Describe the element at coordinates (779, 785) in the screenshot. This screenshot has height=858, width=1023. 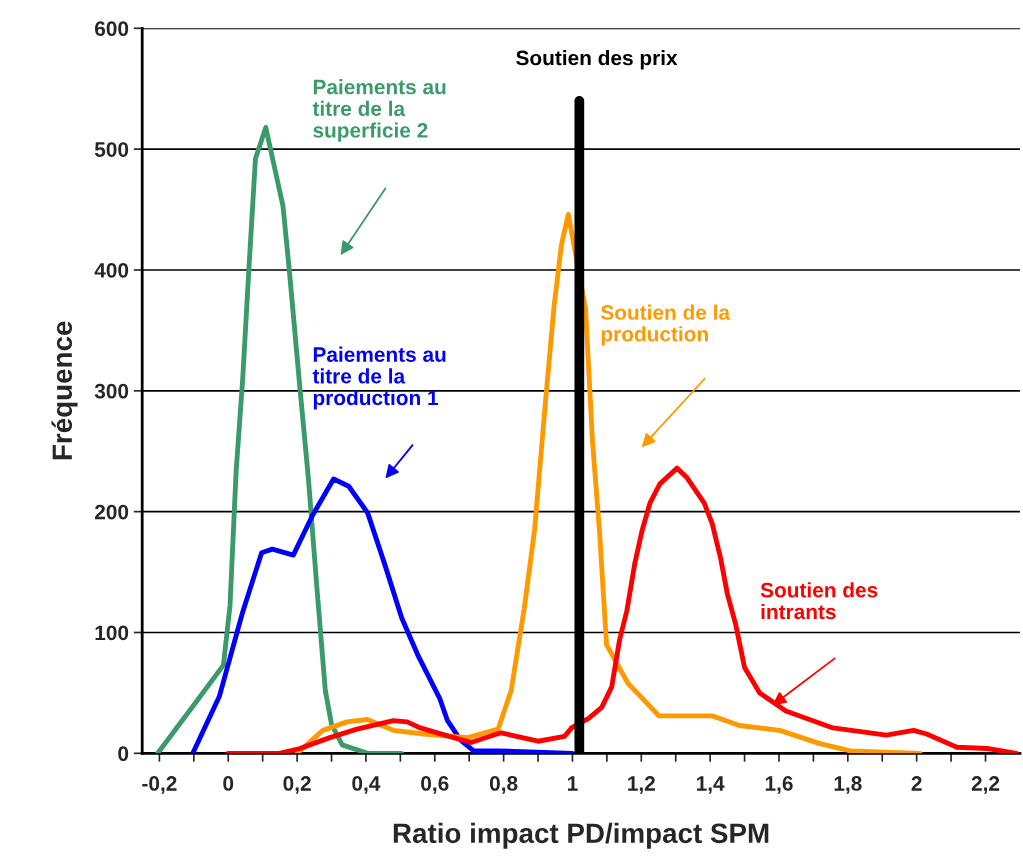
I see `x-tick-label: 1,6` at that location.